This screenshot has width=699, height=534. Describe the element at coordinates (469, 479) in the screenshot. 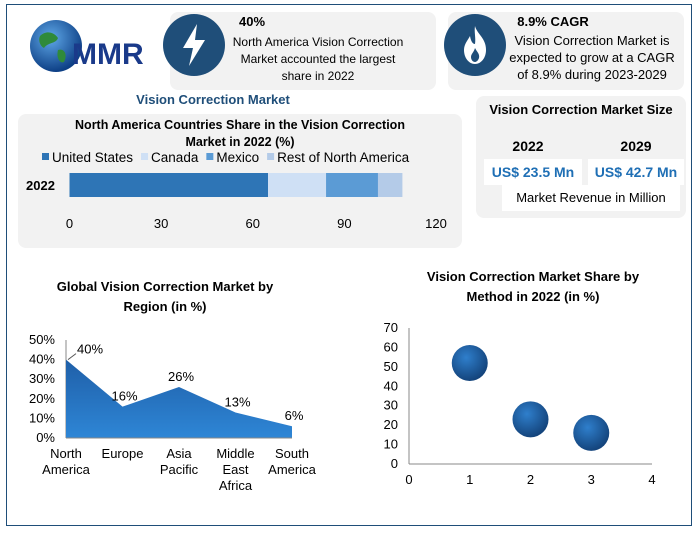

I see `x-tick-label-1: 1` at that location.